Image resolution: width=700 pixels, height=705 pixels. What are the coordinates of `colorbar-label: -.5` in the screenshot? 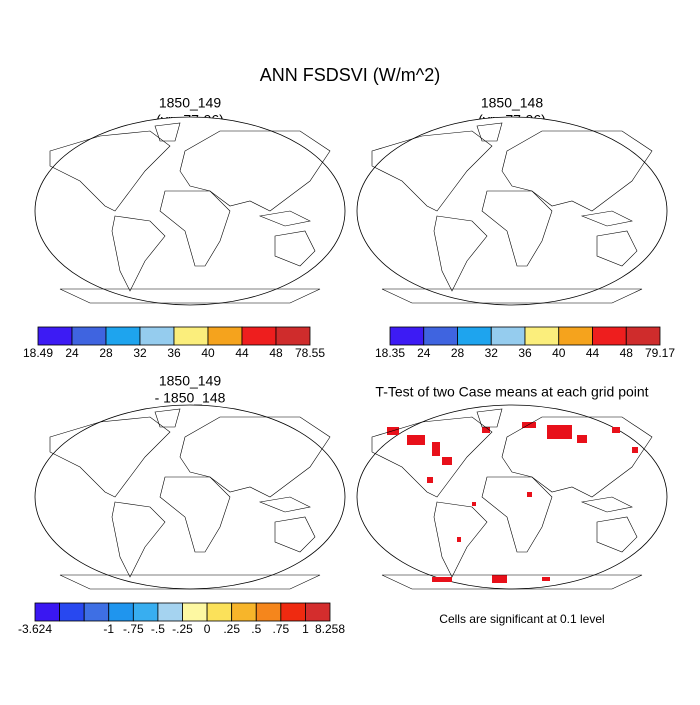 It's located at (158, 629).